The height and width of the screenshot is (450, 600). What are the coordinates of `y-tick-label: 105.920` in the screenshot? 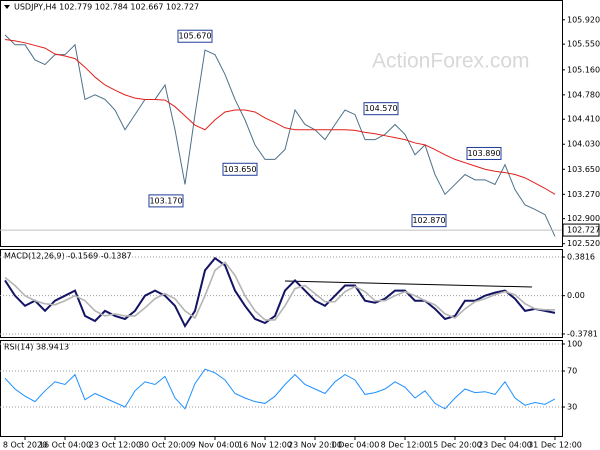 It's located at (583, 19).